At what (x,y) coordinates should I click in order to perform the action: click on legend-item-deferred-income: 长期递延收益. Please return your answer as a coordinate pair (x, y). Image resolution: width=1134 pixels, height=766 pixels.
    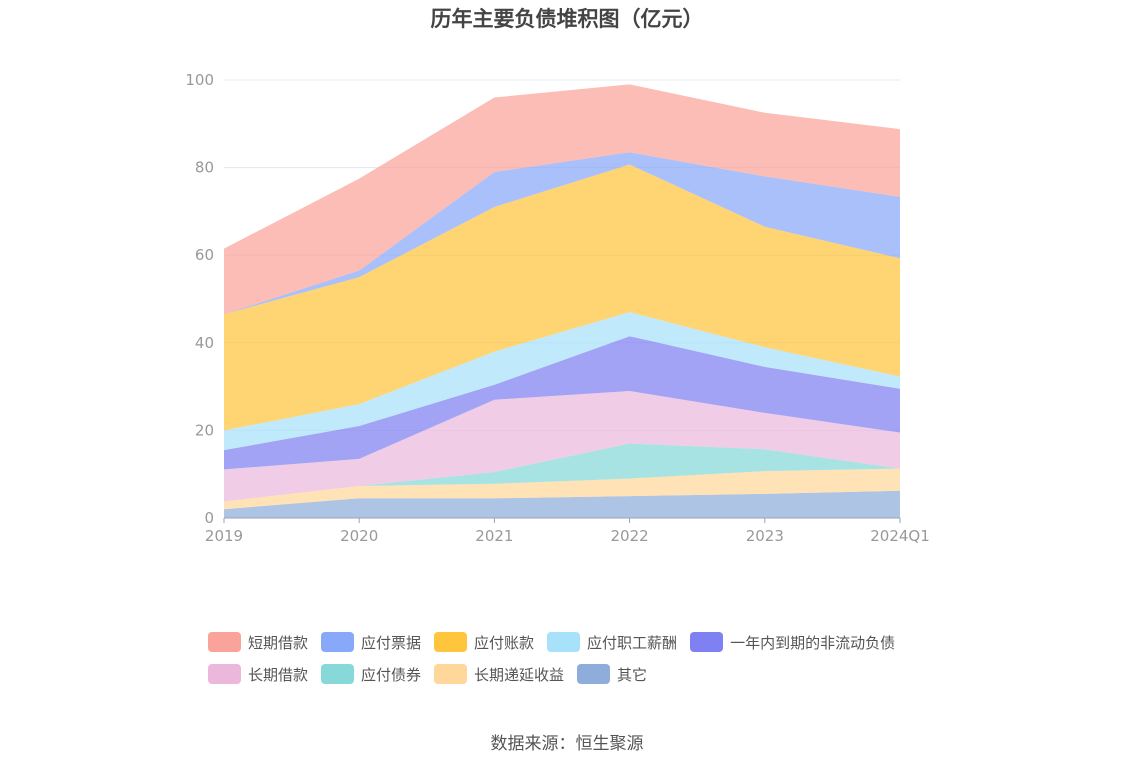
    Looking at the image, I should click on (499, 674).